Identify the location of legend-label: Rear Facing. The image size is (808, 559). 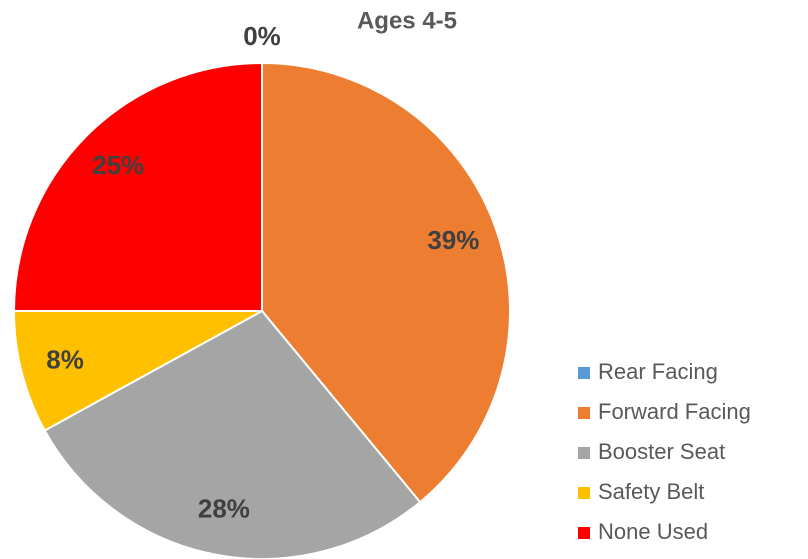
(658, 371).